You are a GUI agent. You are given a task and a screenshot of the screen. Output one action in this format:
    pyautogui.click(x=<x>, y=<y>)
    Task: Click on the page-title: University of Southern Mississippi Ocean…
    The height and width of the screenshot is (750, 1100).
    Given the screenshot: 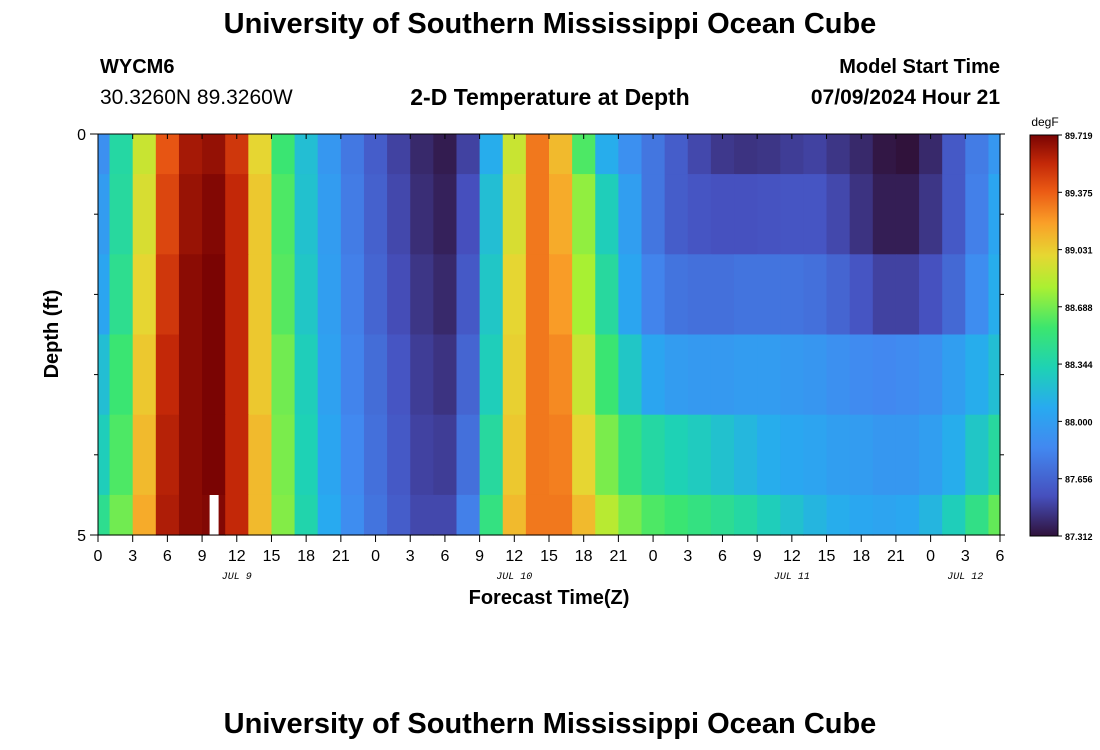 What is the action you would take?
    pyautogui.click(x=550, y=24)
    